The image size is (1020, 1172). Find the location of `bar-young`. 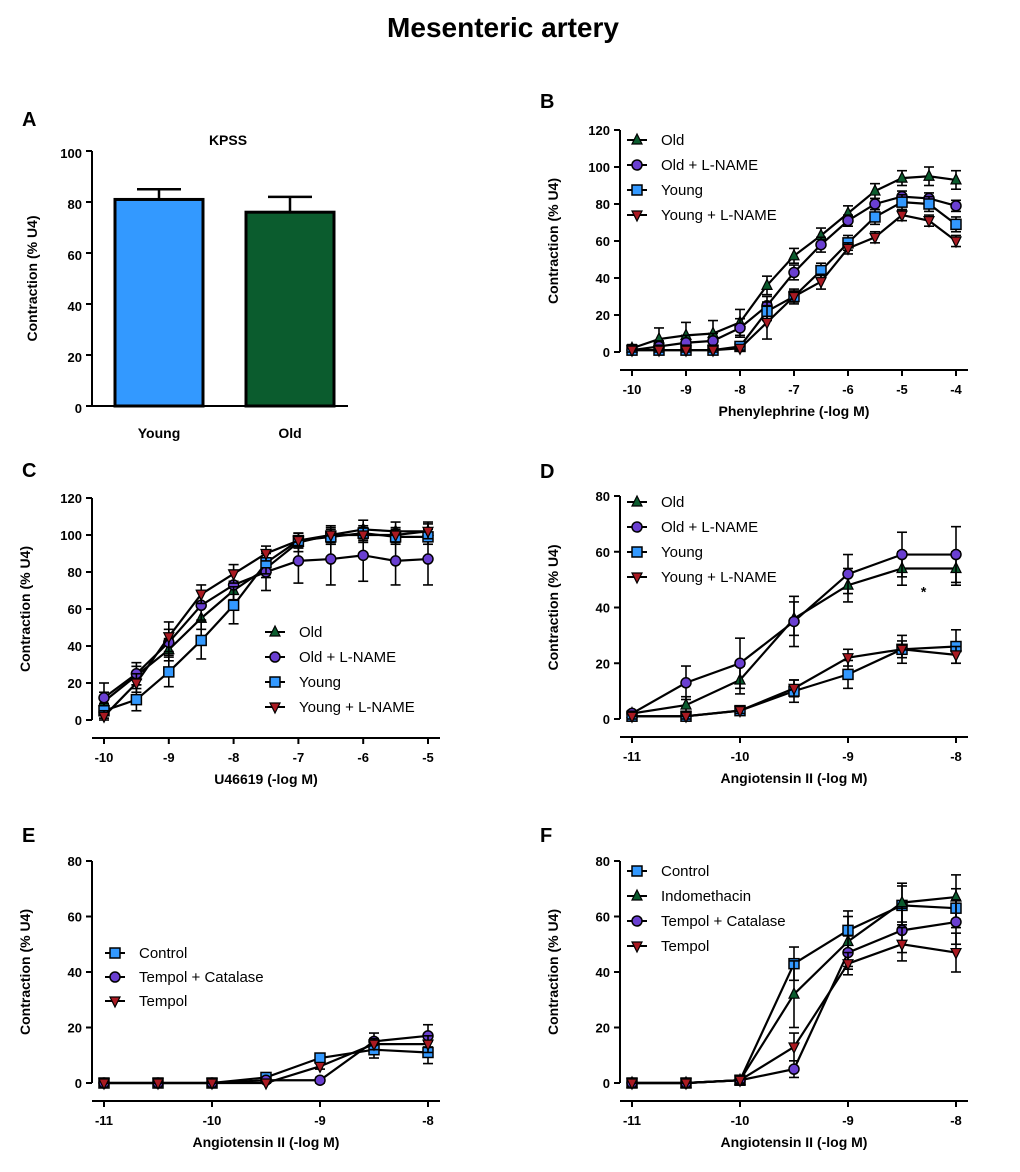

bar-young is located at coordinates (159, 302).